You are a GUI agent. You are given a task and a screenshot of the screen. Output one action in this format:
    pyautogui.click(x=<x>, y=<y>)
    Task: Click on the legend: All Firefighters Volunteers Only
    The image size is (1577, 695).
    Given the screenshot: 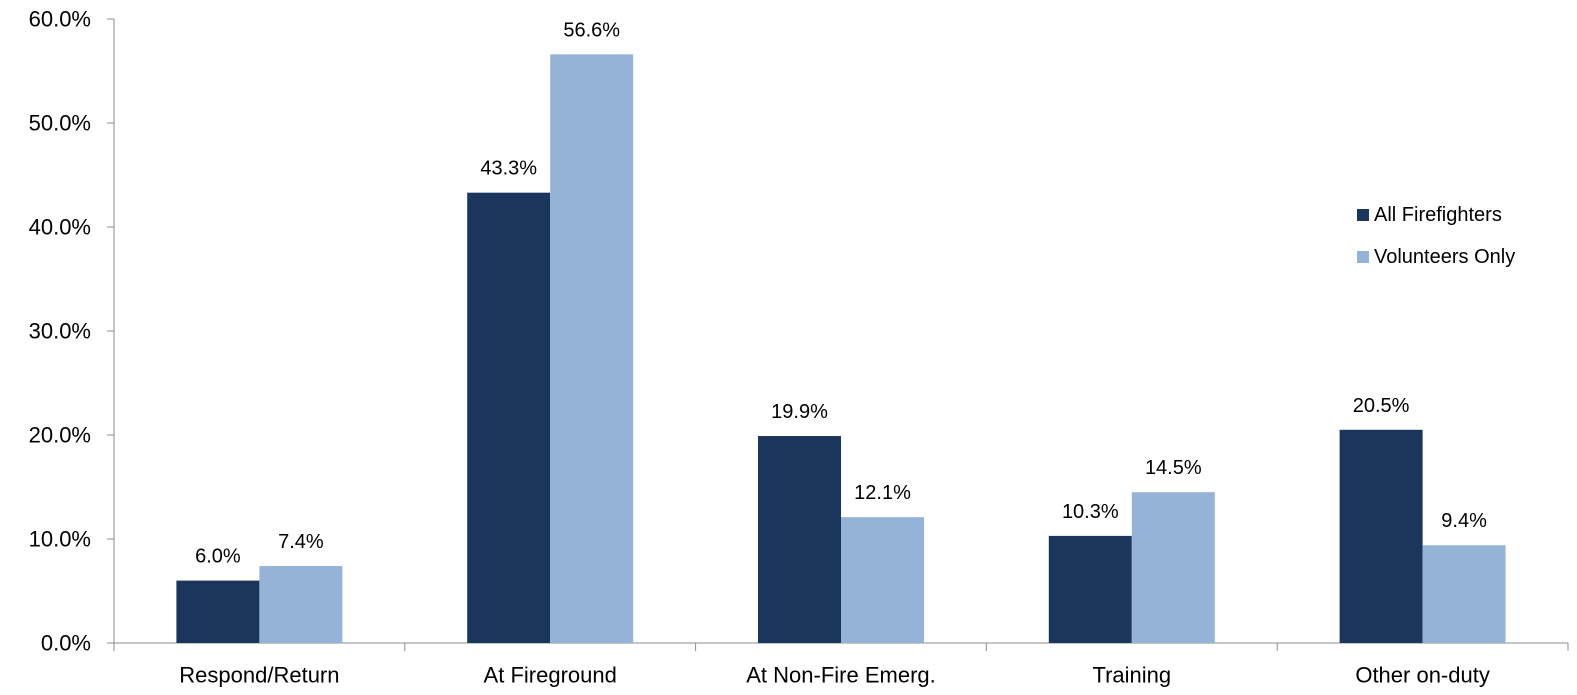 What is the action you would take?
    pyautogui.click(x=1436, y=236)
    